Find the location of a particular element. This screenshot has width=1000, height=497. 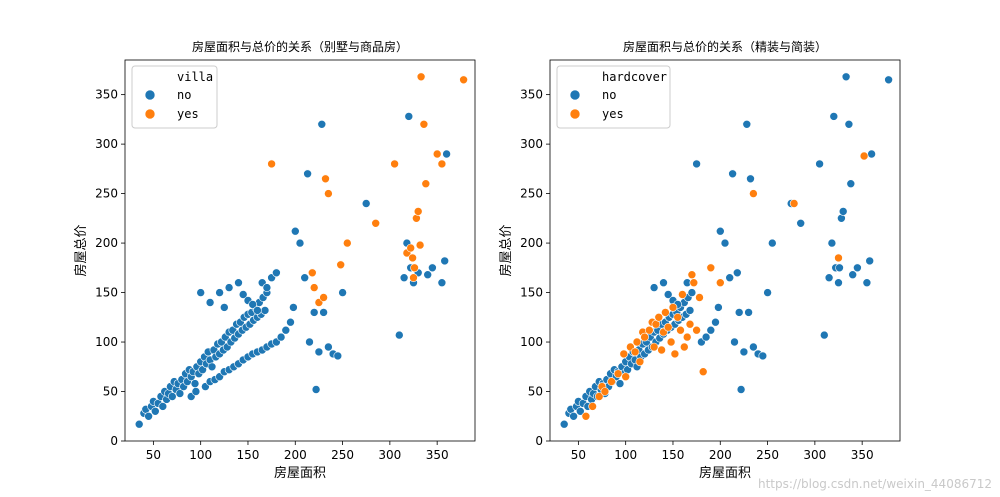

y-tick-label: 300 is located at coordinates (531, 144).